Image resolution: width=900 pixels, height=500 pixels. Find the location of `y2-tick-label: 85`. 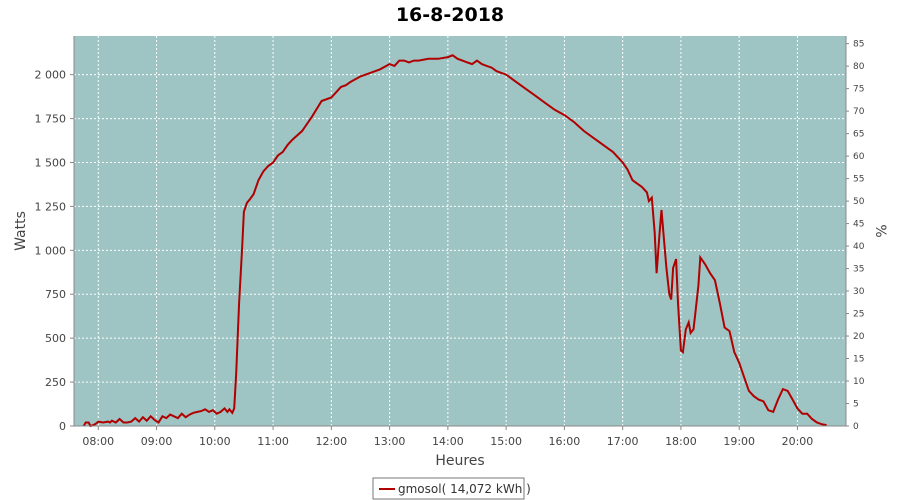

y2-tick-label: 85 is located at coordinates (858, 45).